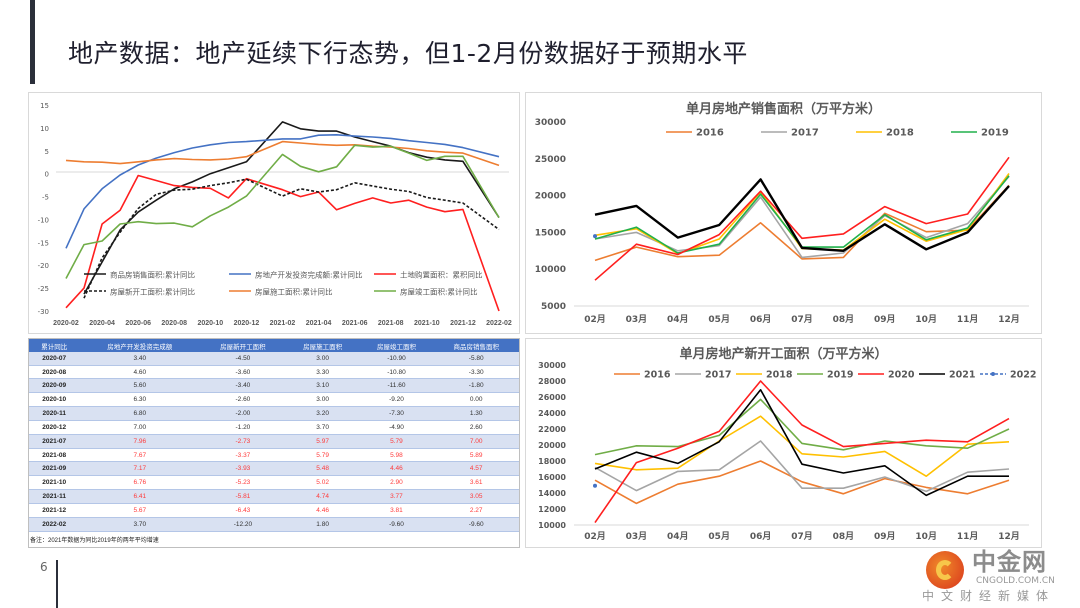  Describe the element at coordinates (153, 275) in the screenshot. I see `legend-label: 商品房销售面积:累计同比` at that location.